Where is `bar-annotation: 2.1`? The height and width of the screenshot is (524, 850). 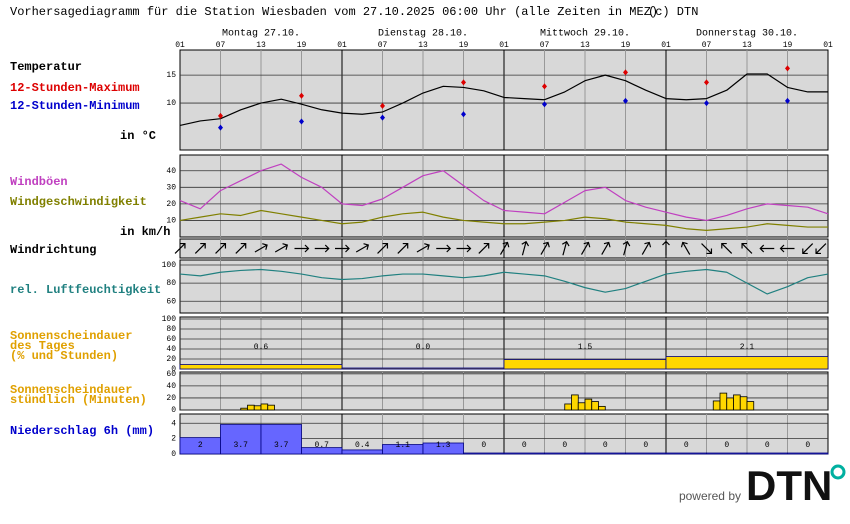
bar-annotation: 2.1 is located at coordinates (747, 347).